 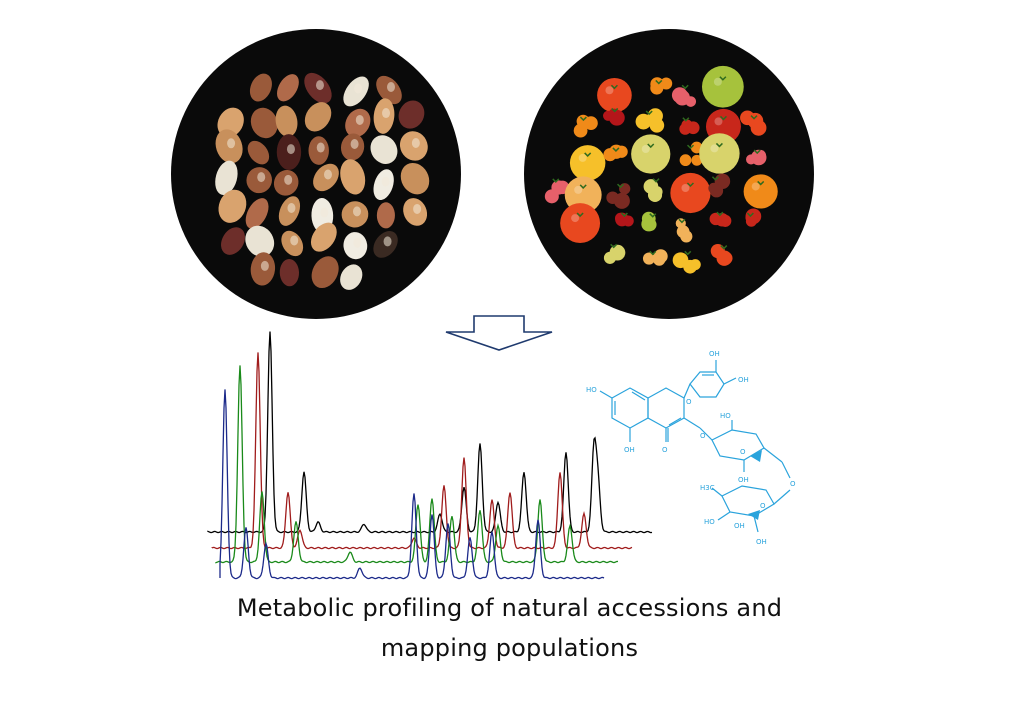 I want to click on tomatoes-panel, so click(x=669, y=174).